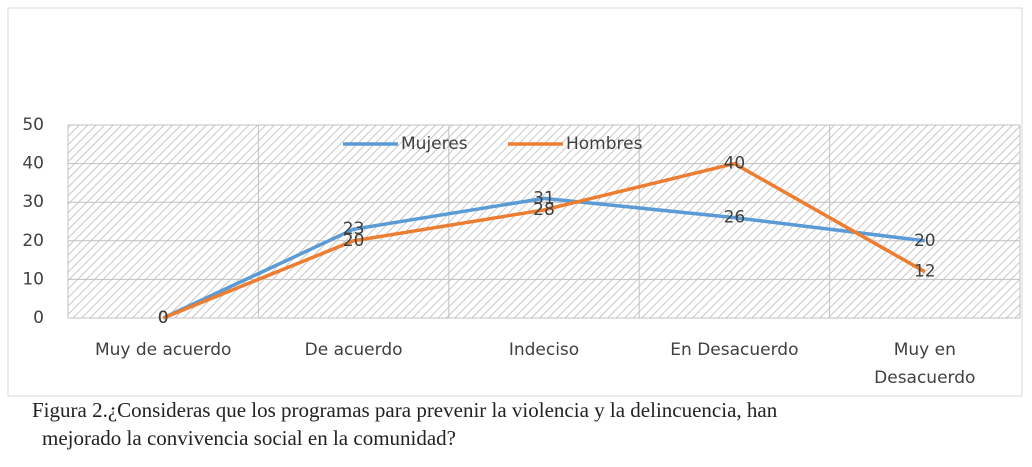 The image size is (1032, 467). Describe the element at coordinates (33, 279) in the screenshot. I see `y-tick-label: 10` at that location.